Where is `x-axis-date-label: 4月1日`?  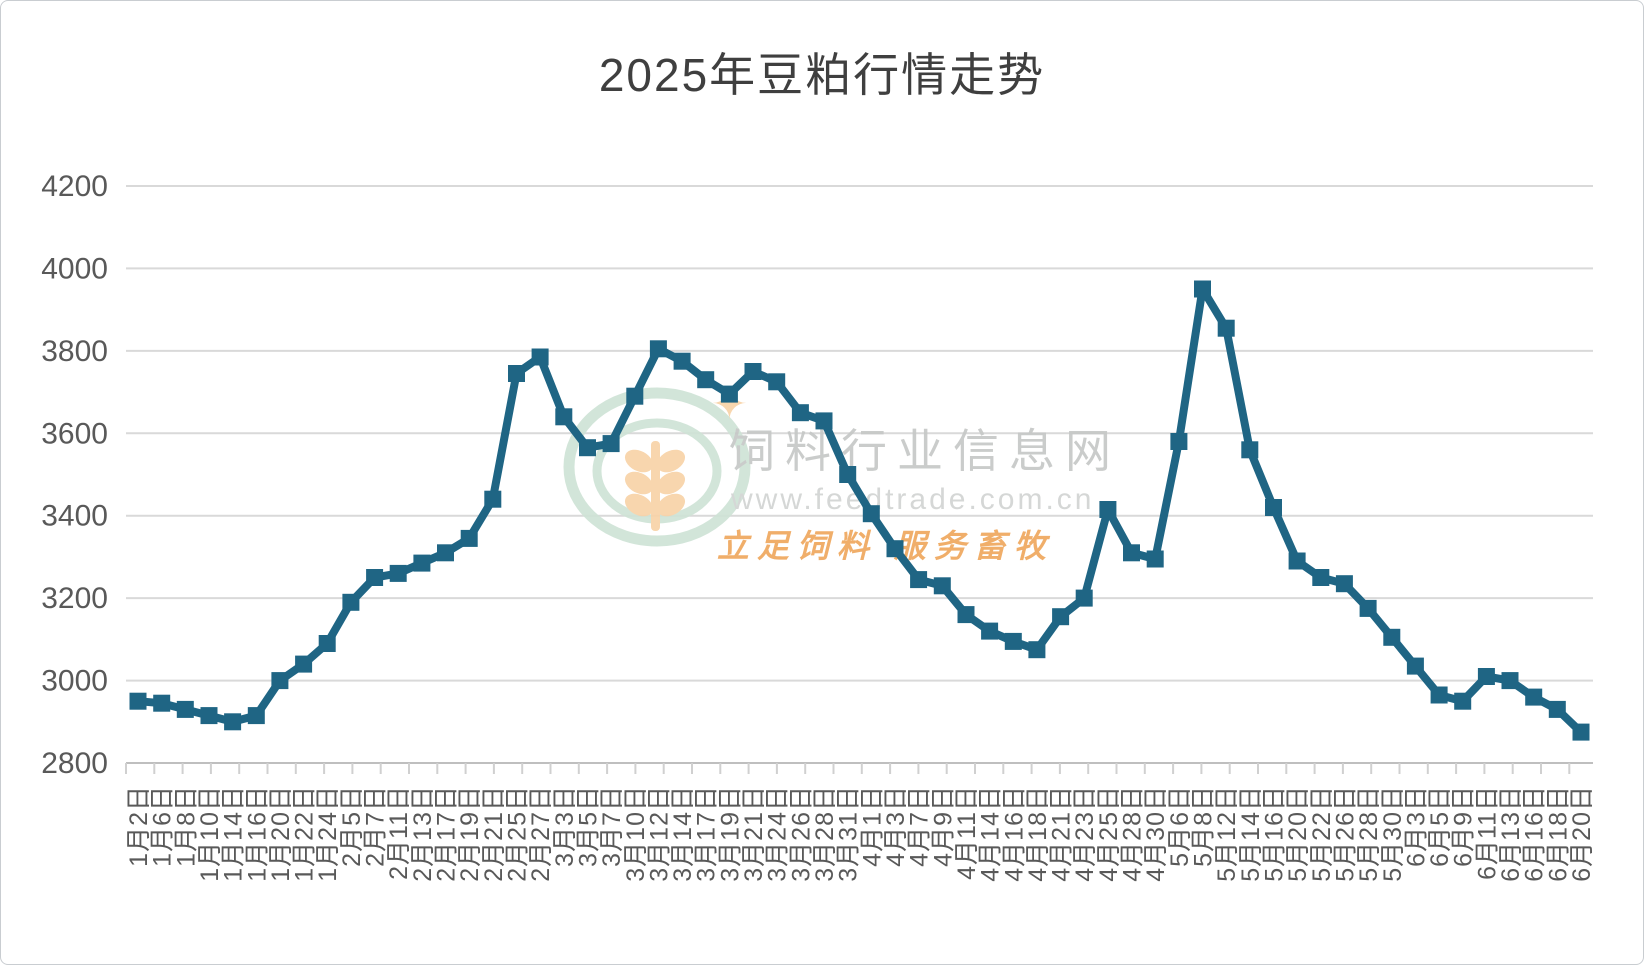
x-axis-date-label: 4月1日 is located at coordinates (872, 826).